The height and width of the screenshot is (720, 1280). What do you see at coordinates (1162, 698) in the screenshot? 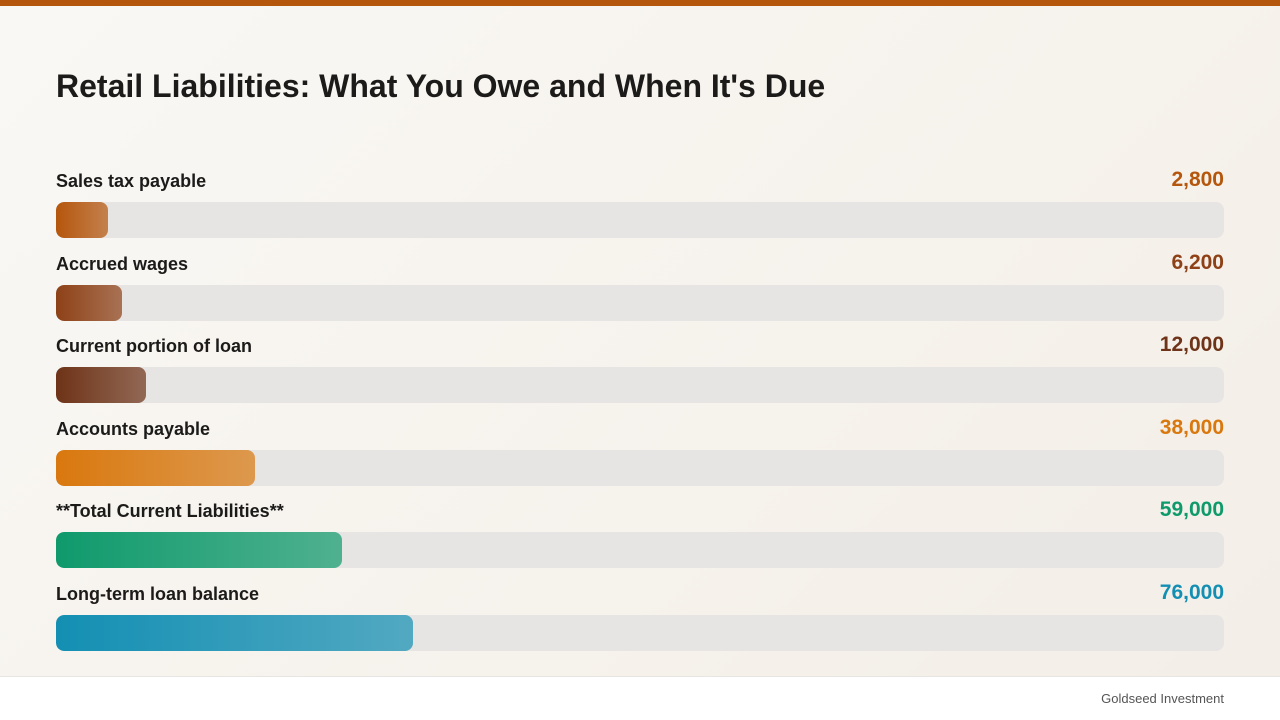
I see `footer-brand: Goldseed Investment` at bounding box center [1162, 698].